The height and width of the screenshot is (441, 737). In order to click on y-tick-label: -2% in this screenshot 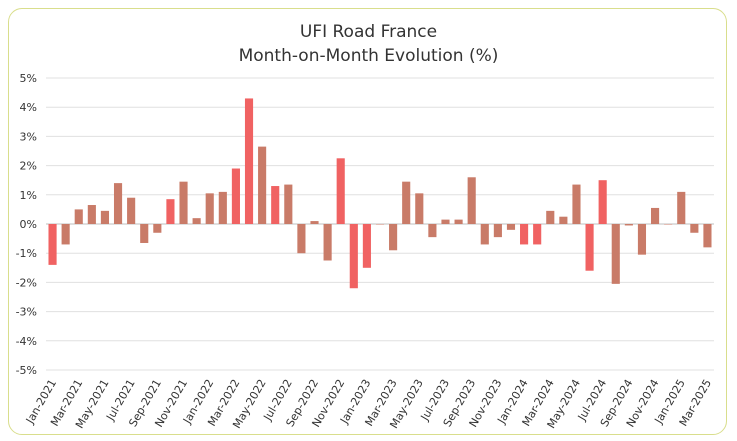, I will do `click(26, 282)`.